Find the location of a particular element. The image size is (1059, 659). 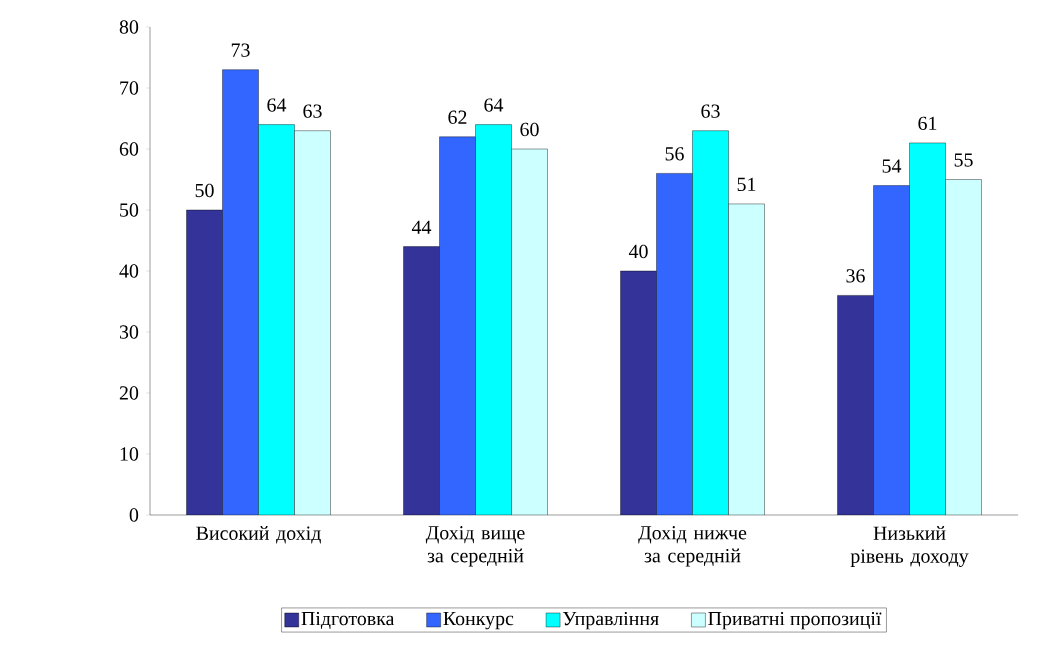

y-tick-label: 10 is located at coordinates (129, 454).